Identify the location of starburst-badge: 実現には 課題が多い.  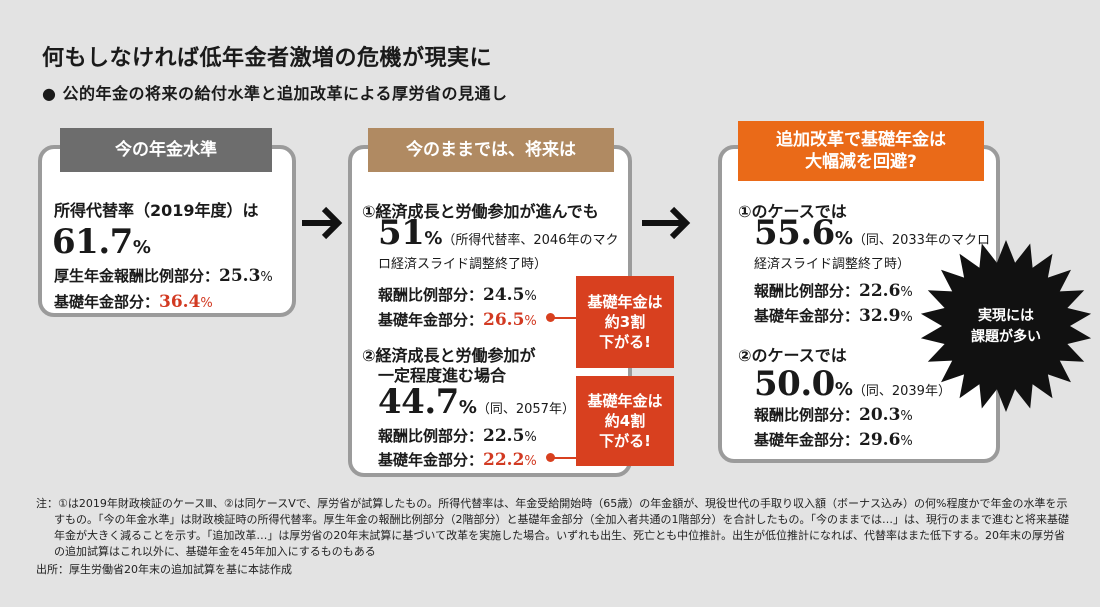
(1006, 326).